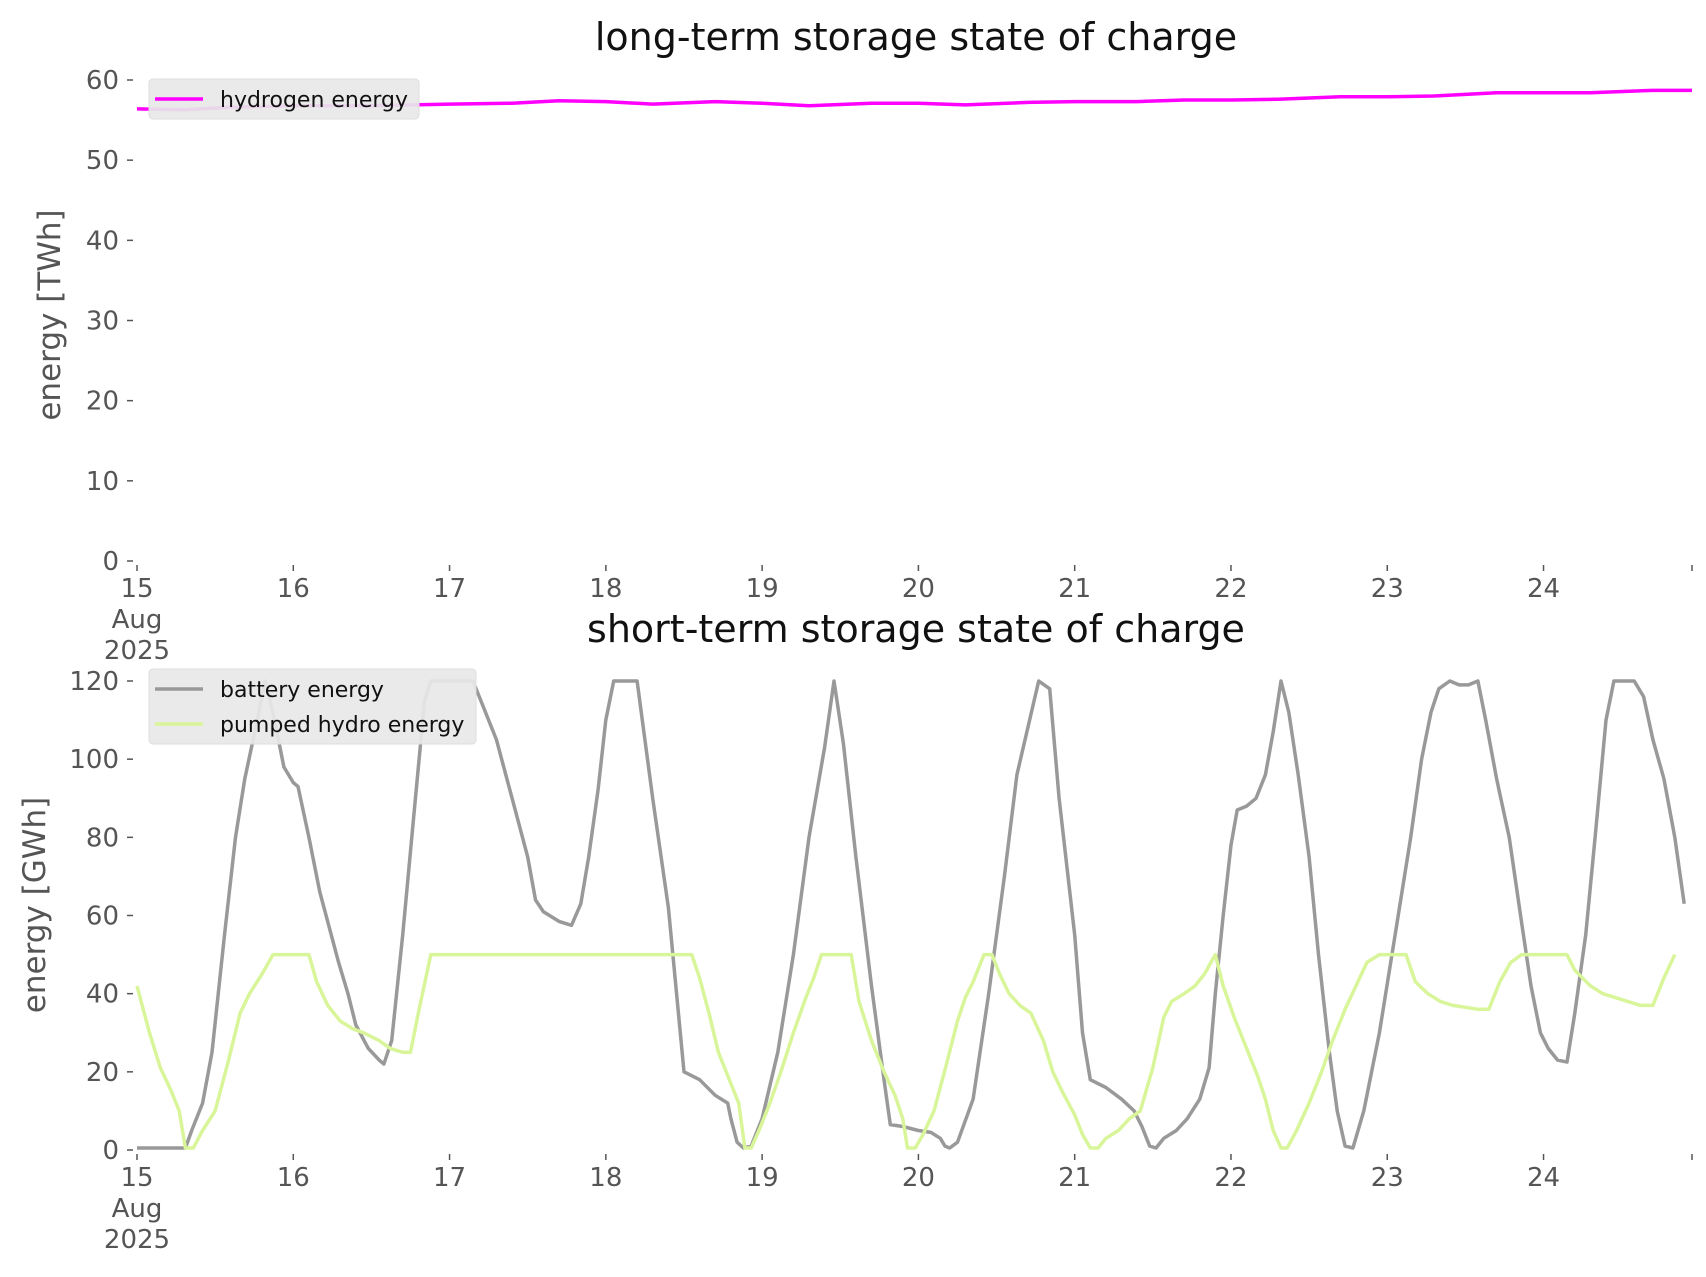 The width and height of the screenshot is (1706, 1277). Describe the element at coordinates (302, 690) in the screenshot. I see `legend-label: battery energy` at that location.